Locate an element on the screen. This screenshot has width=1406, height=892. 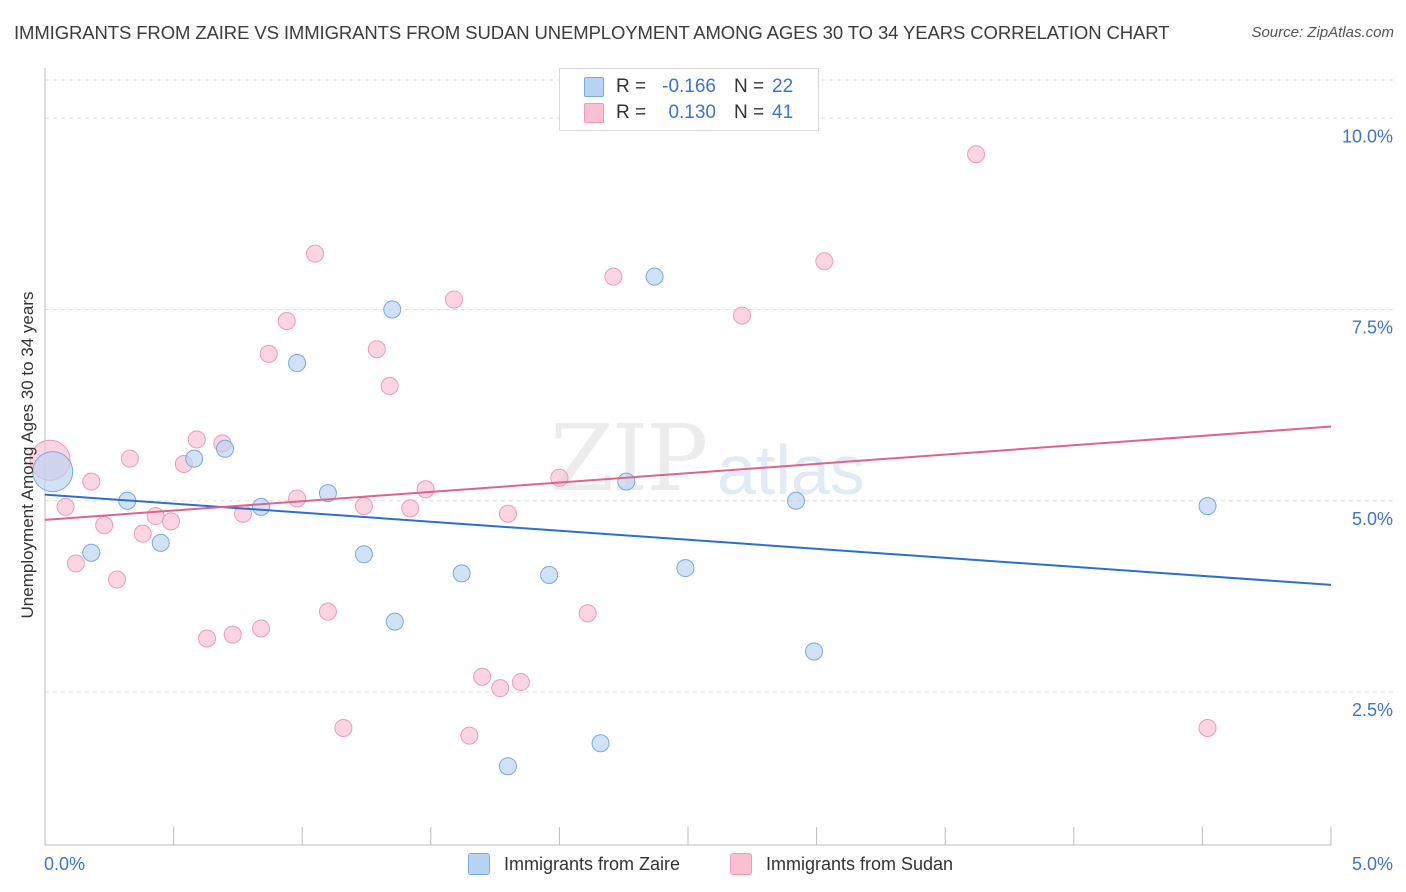
sudan-swatch is located at coordinates (594, 113).